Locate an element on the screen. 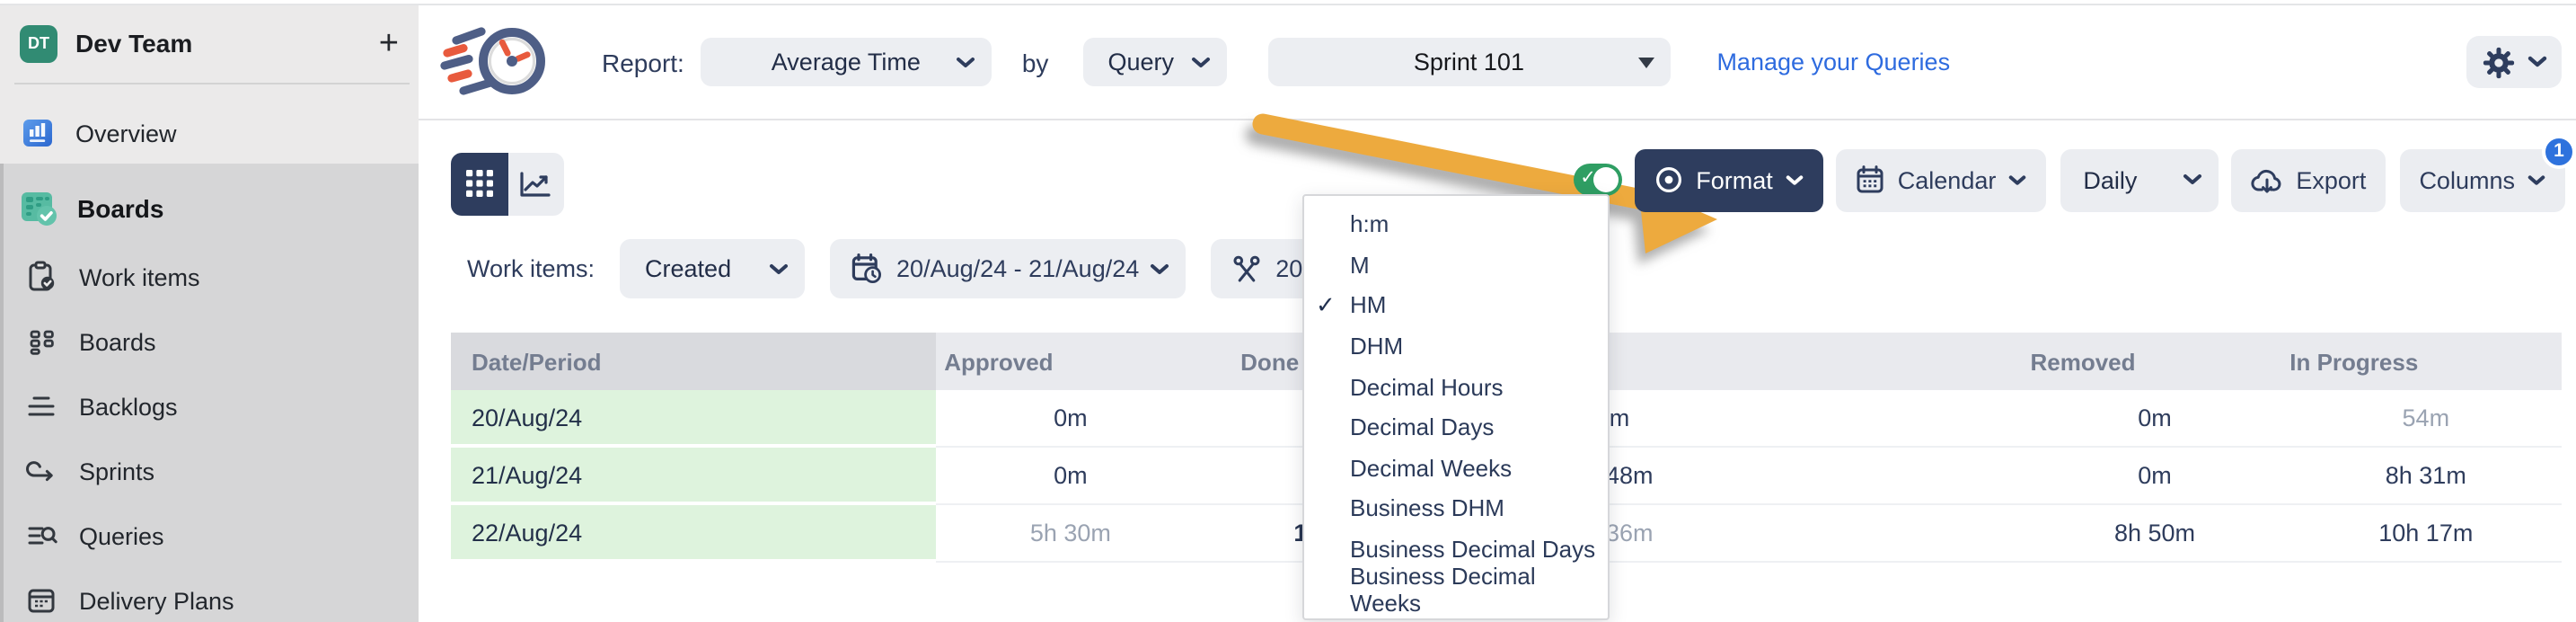 The image size is (2576, 622). overview-icon is located at coordinates (38, 133).